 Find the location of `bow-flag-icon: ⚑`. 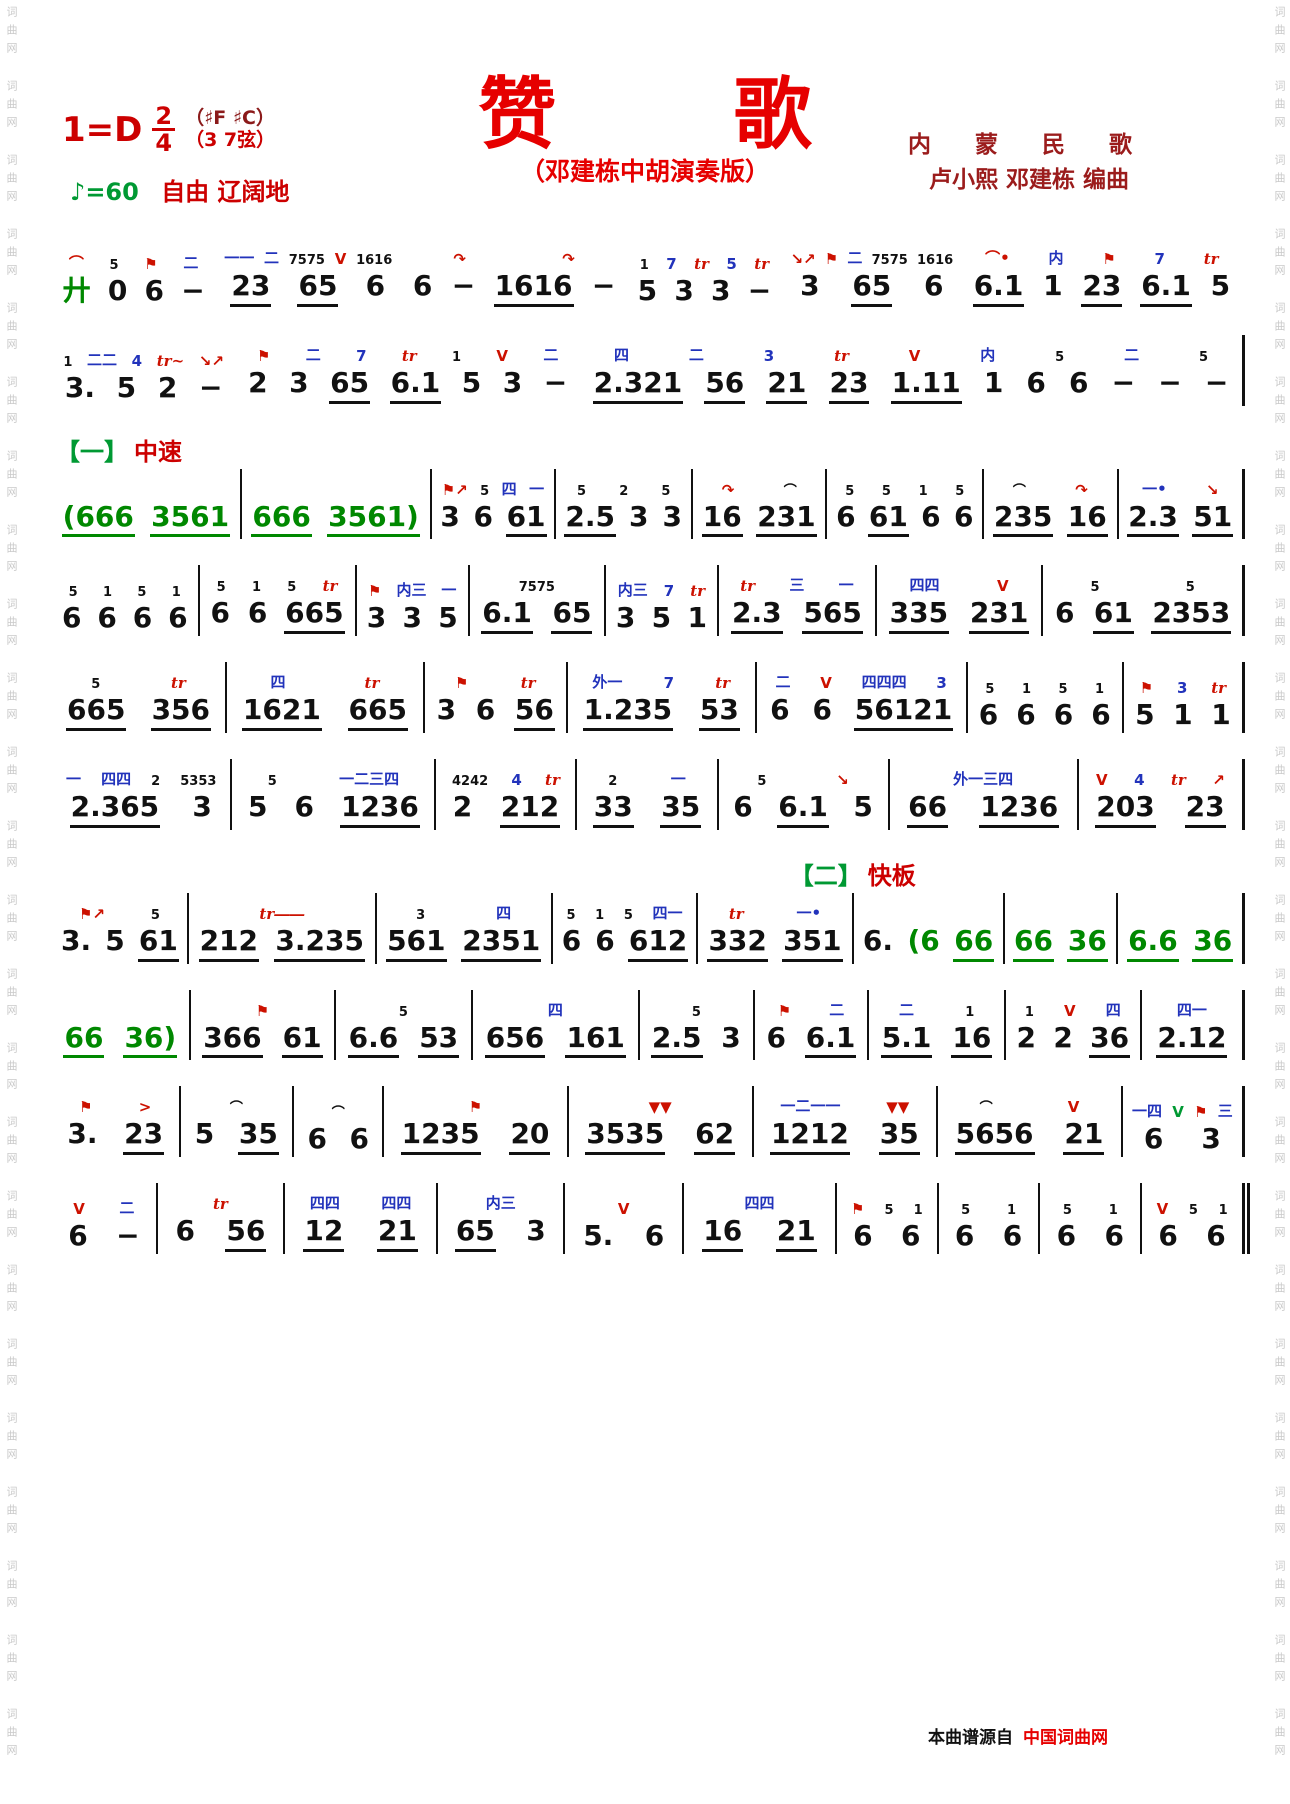

bow-flag-icon: ⚑ is located at coordinates (462, 683).